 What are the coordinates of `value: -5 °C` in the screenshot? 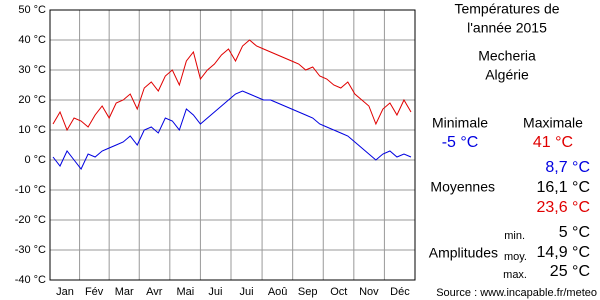 It's located at (460, 142).